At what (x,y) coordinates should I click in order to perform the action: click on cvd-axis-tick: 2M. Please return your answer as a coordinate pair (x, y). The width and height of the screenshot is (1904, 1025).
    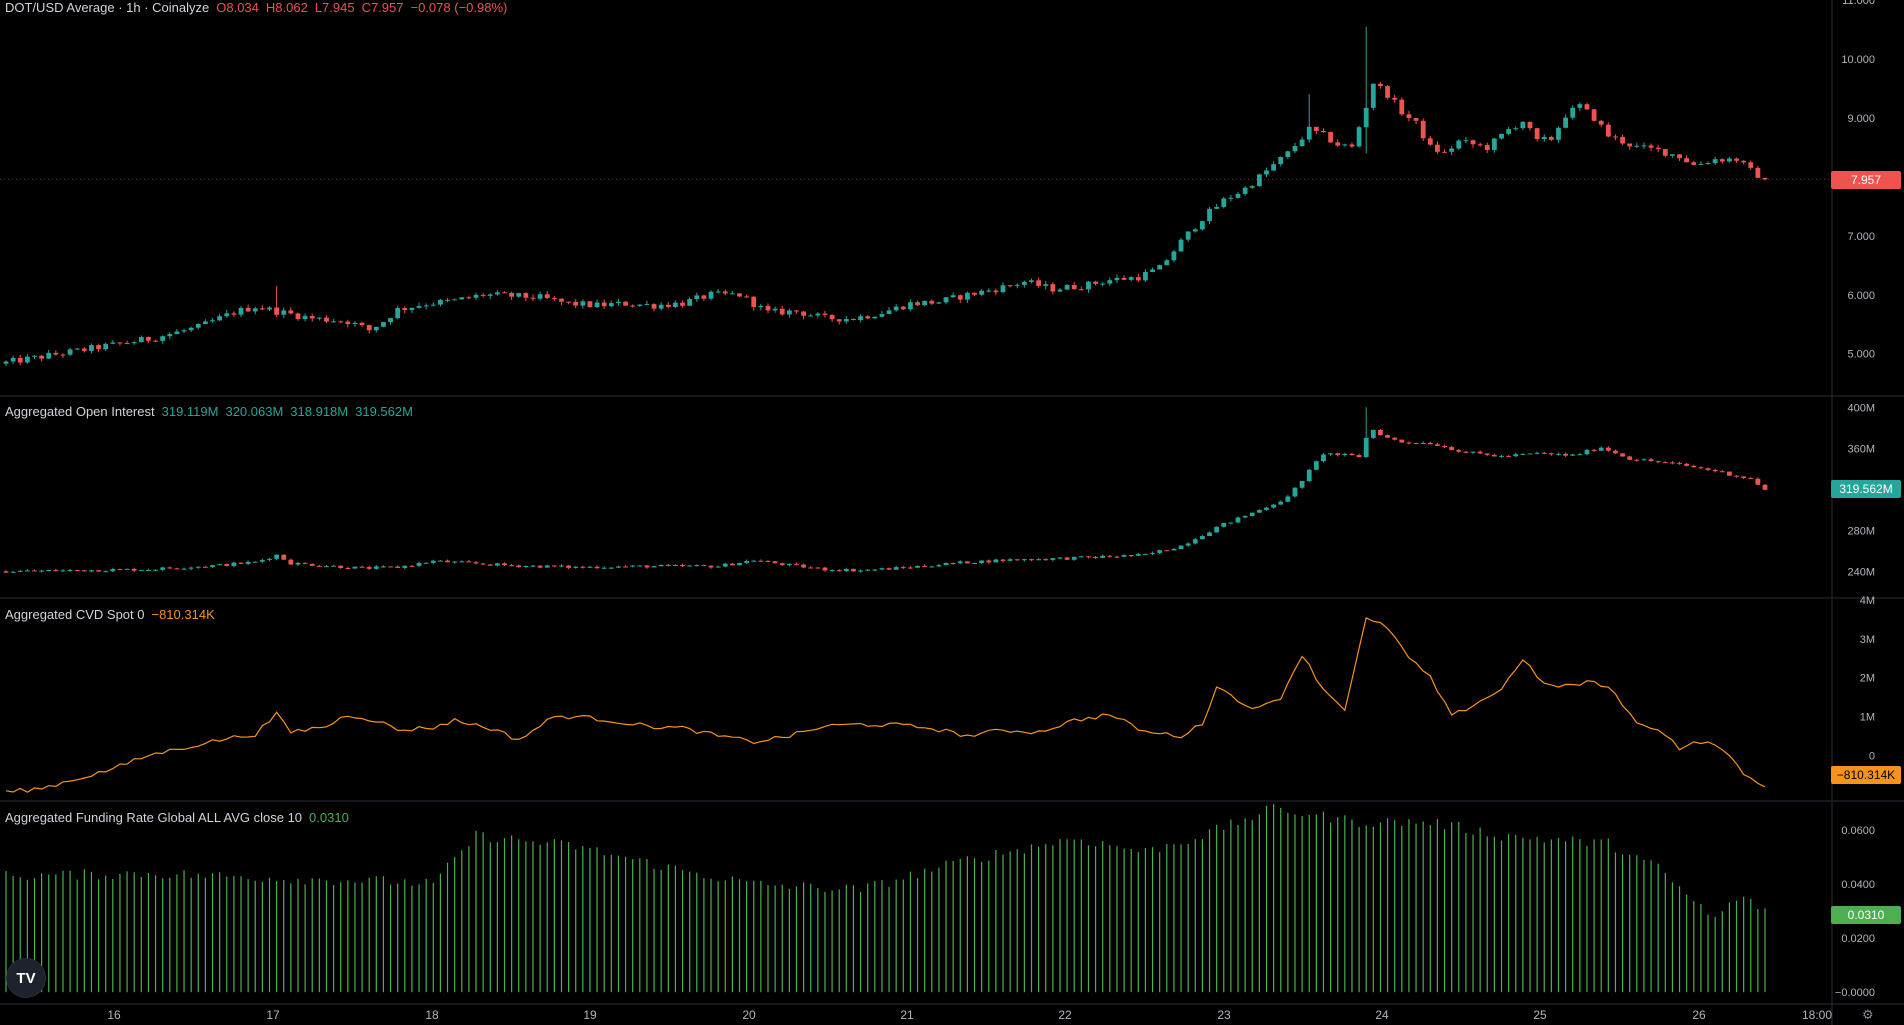
    Looking at the image, I should click on (1867, 679).